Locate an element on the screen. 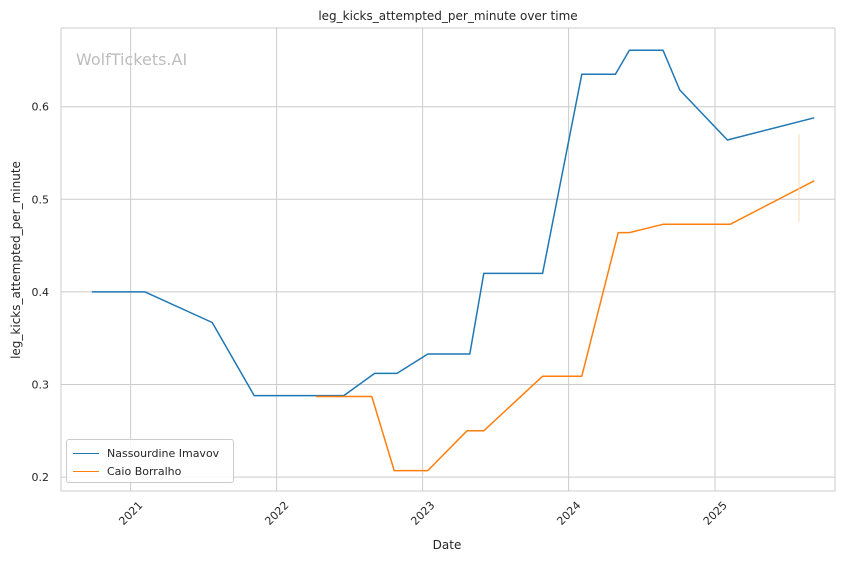  watermark: WolfTickets.AI is located at coordinates (131, 59).